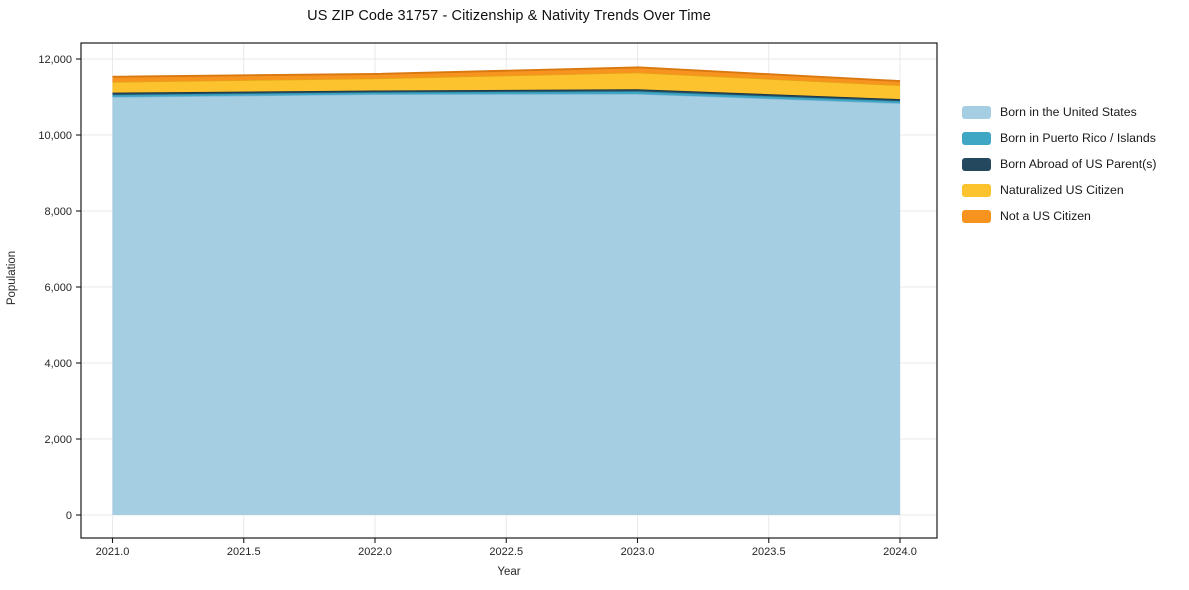  I want to click on y-tick-label: 10,000, so click(55, 136).